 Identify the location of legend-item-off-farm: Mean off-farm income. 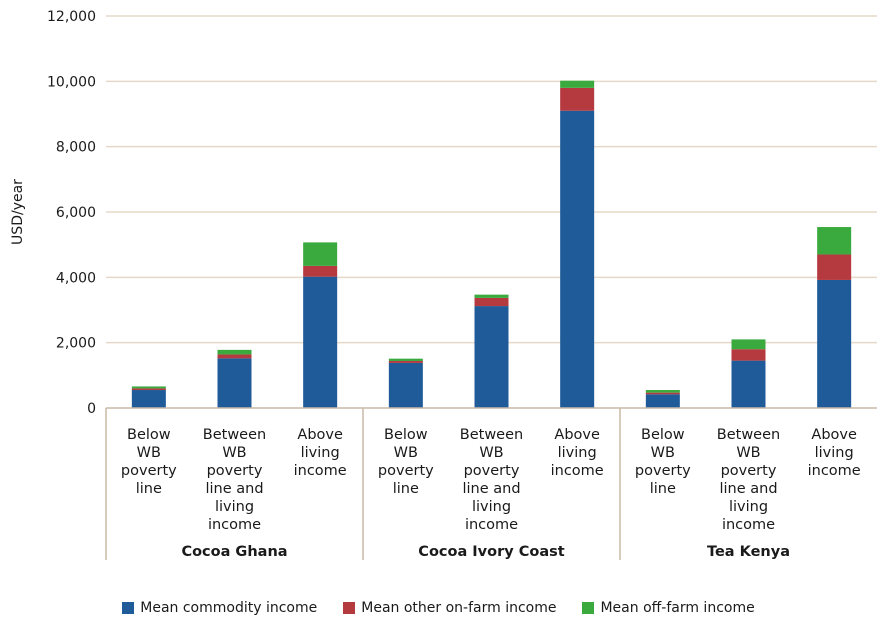
(668, 608).